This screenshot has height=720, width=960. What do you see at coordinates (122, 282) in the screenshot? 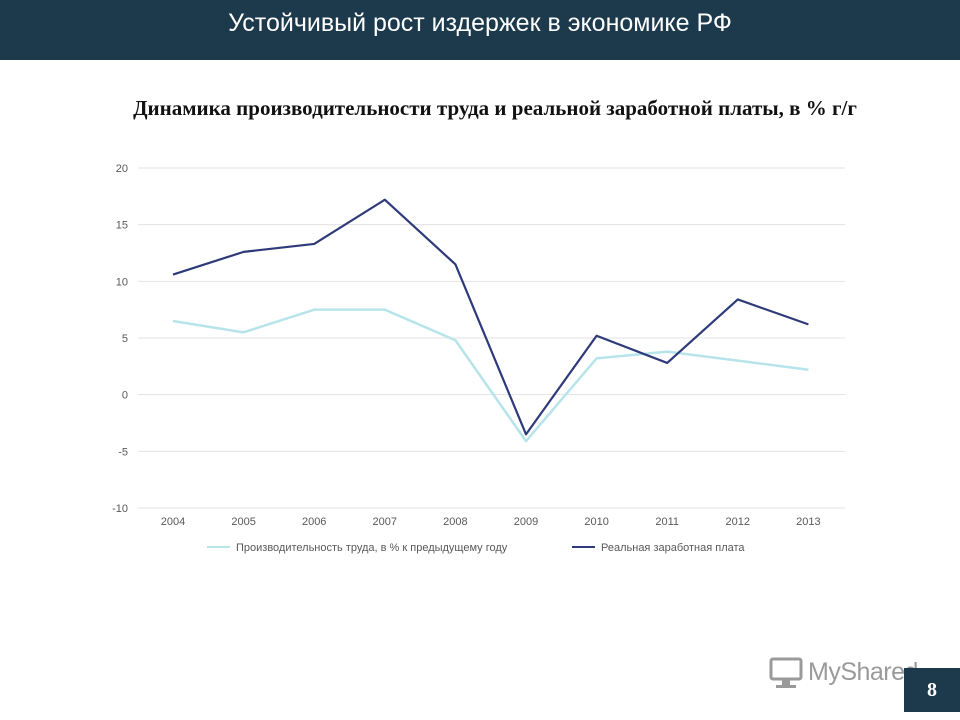
I see `y-tick-label: 10` at bounding box center [122, 282].